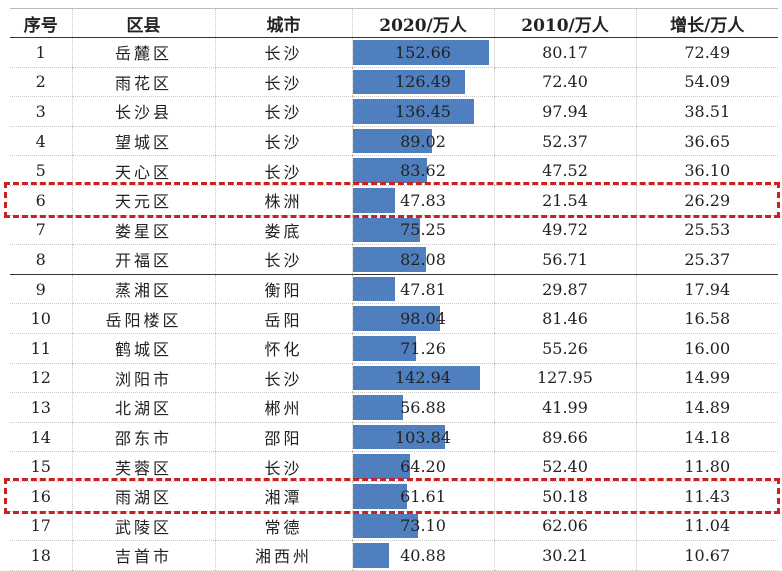  Describe the element at coordinates (564, 259) in the screenshot. I see `pop2010-cell: 56.71` at that location.